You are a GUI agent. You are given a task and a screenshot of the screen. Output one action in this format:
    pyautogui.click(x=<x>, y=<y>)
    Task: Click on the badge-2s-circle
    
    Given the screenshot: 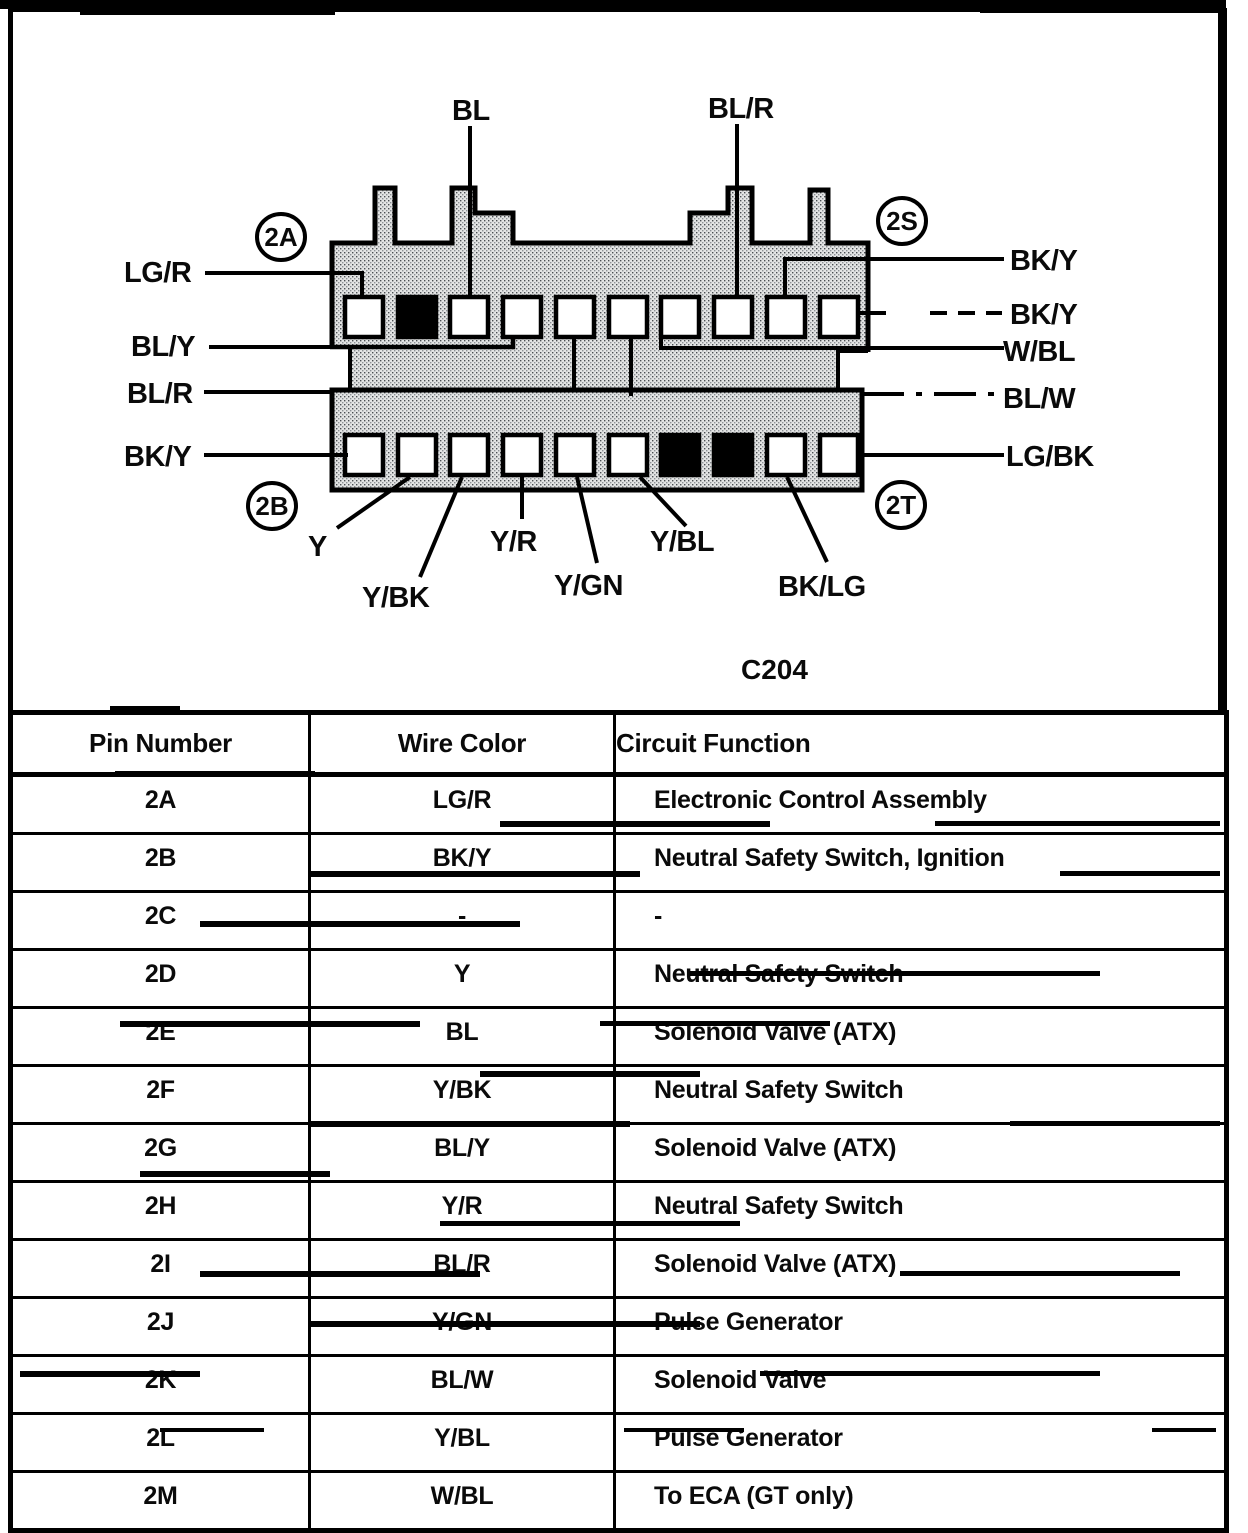 What is the action you would take?
    pyautogui.click(x=902, y=221)
    